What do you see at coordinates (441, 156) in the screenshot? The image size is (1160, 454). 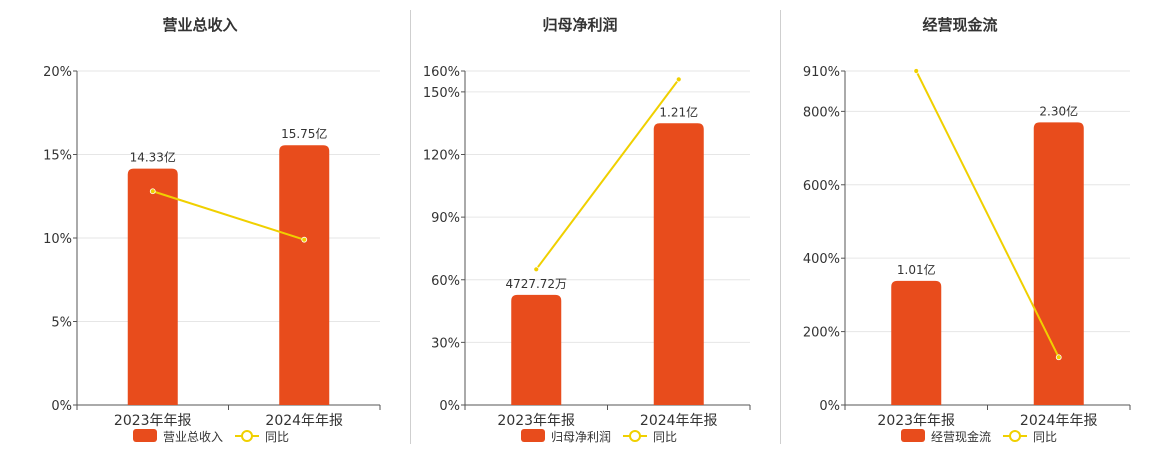 I see `y-tick-label: 120%` at bounding box center [441, 156].